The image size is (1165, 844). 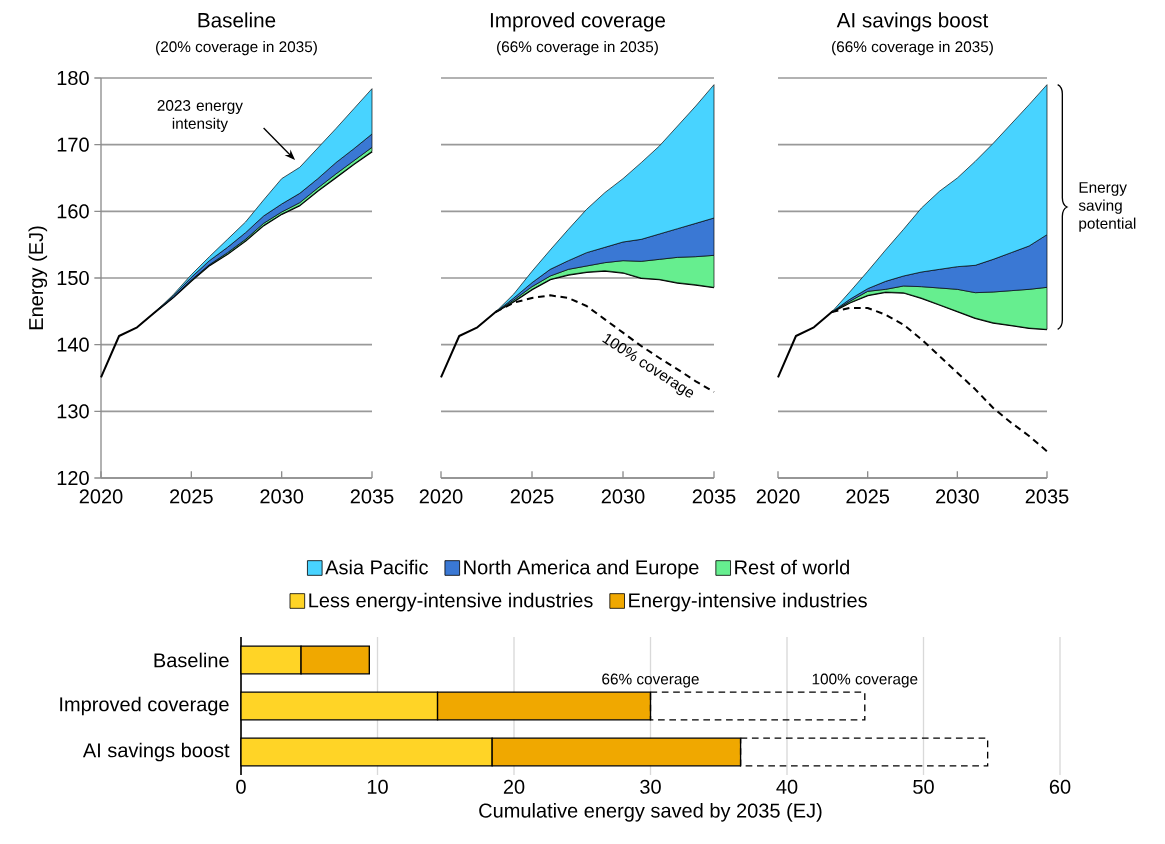 What do you see at coordinates (787, 786) in the screenshot?
I see `x-tick-label: 40` at bounding box center [787, 786].